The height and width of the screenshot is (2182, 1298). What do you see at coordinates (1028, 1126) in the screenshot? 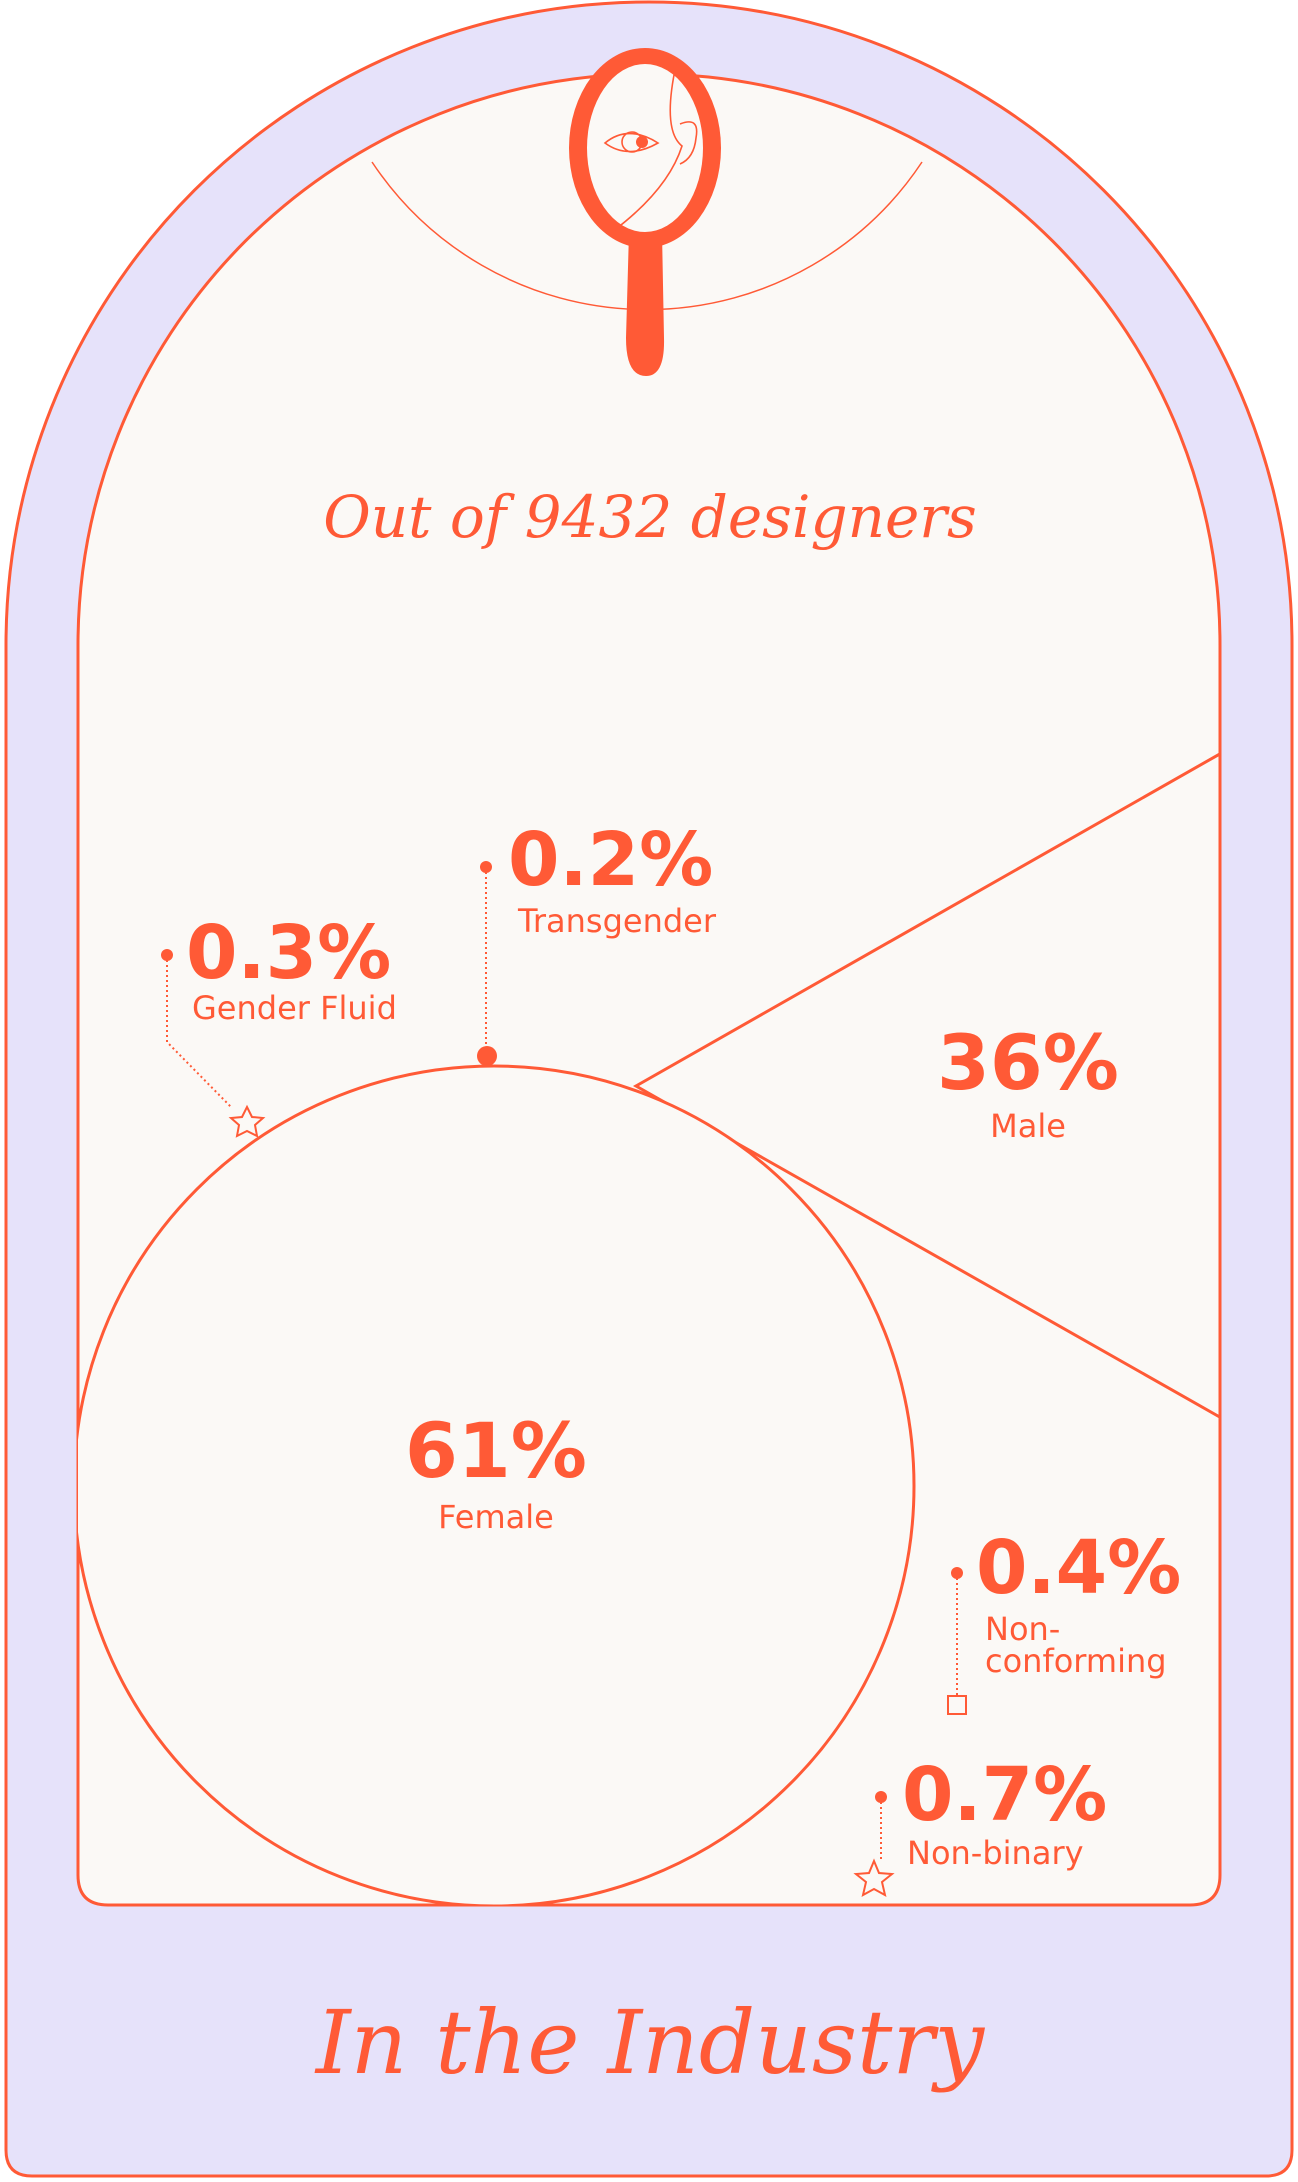
I see `male-label: Male` at bounding box center [1028, 1126].